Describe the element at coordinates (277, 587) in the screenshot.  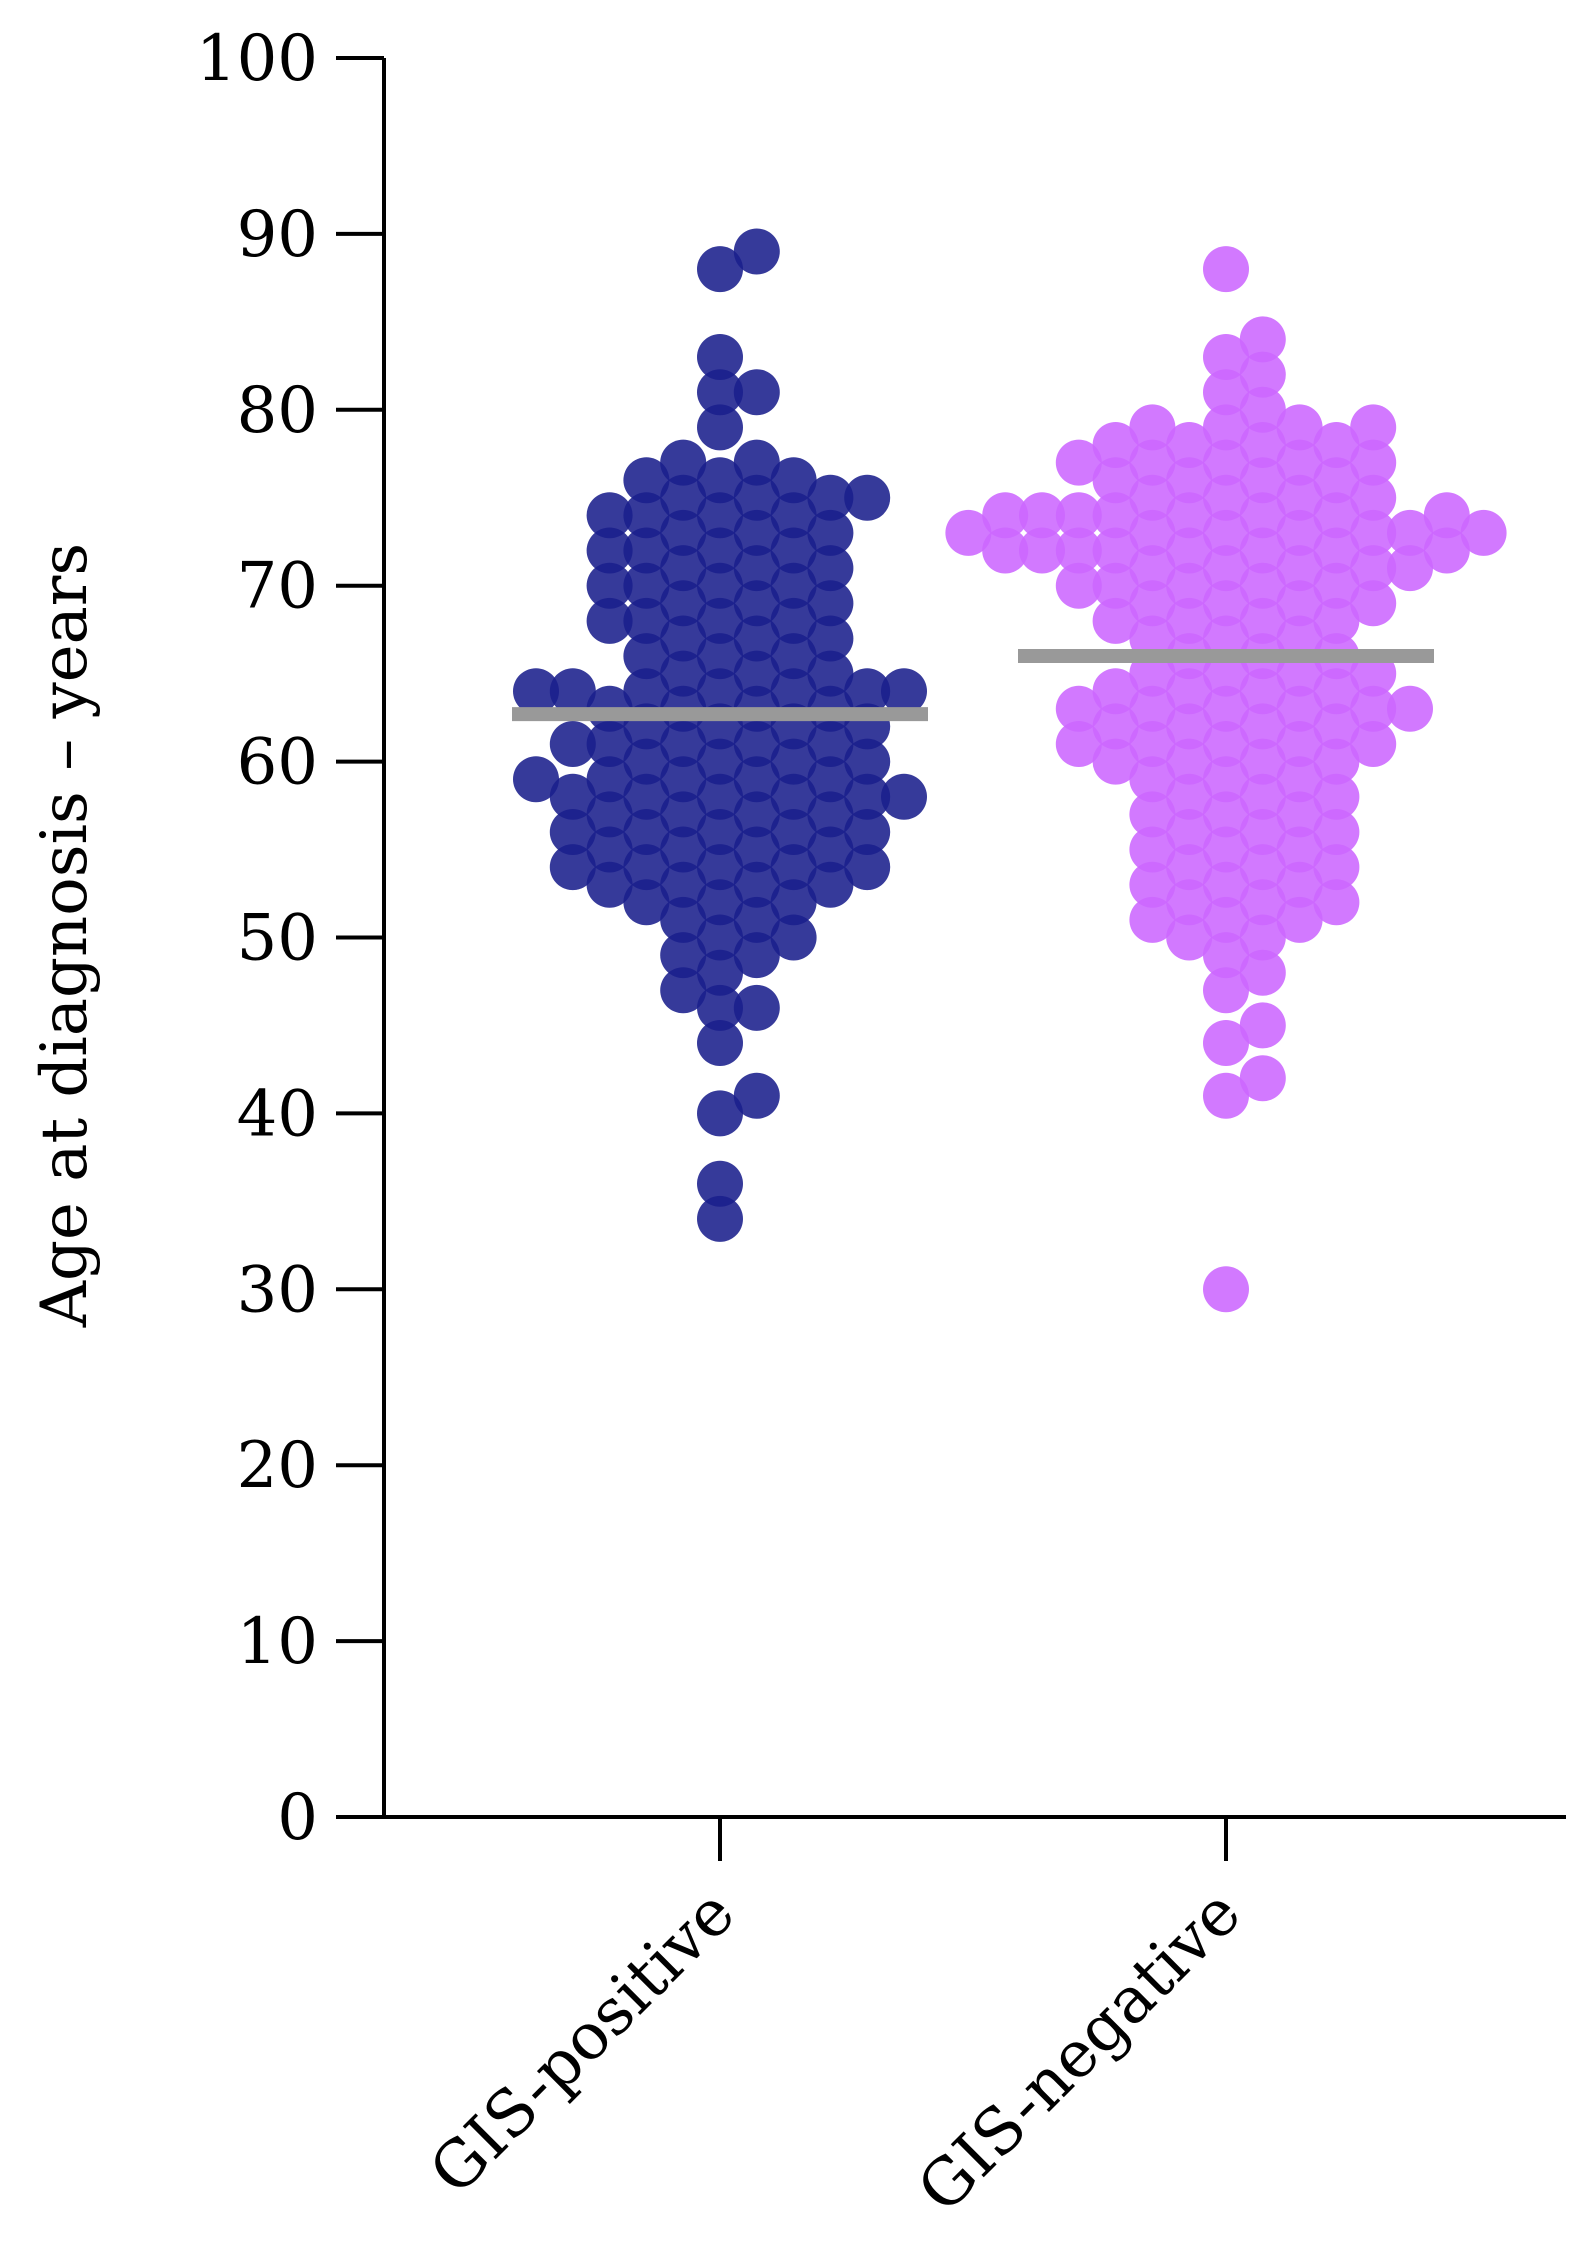
I see `y-tick-label: 70` at that location.